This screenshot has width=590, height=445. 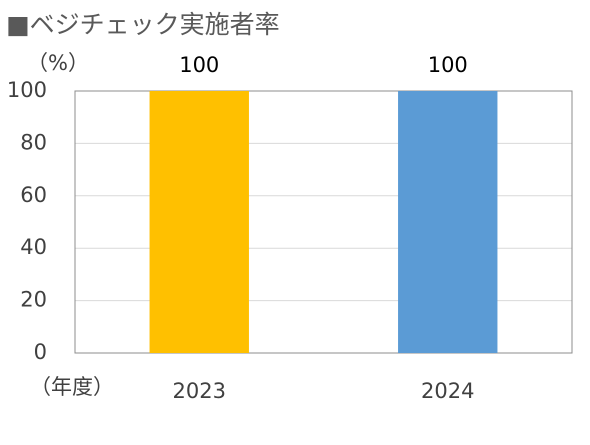 I want to click on y-tick-label: 100, so click(x=27, y=90).